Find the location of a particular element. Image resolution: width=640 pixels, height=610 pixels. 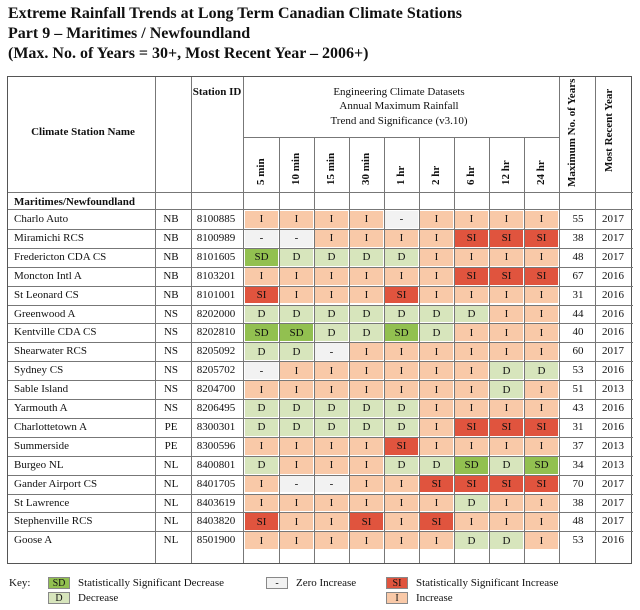

station-id: 8202000 is located at coordinates (216, 313).